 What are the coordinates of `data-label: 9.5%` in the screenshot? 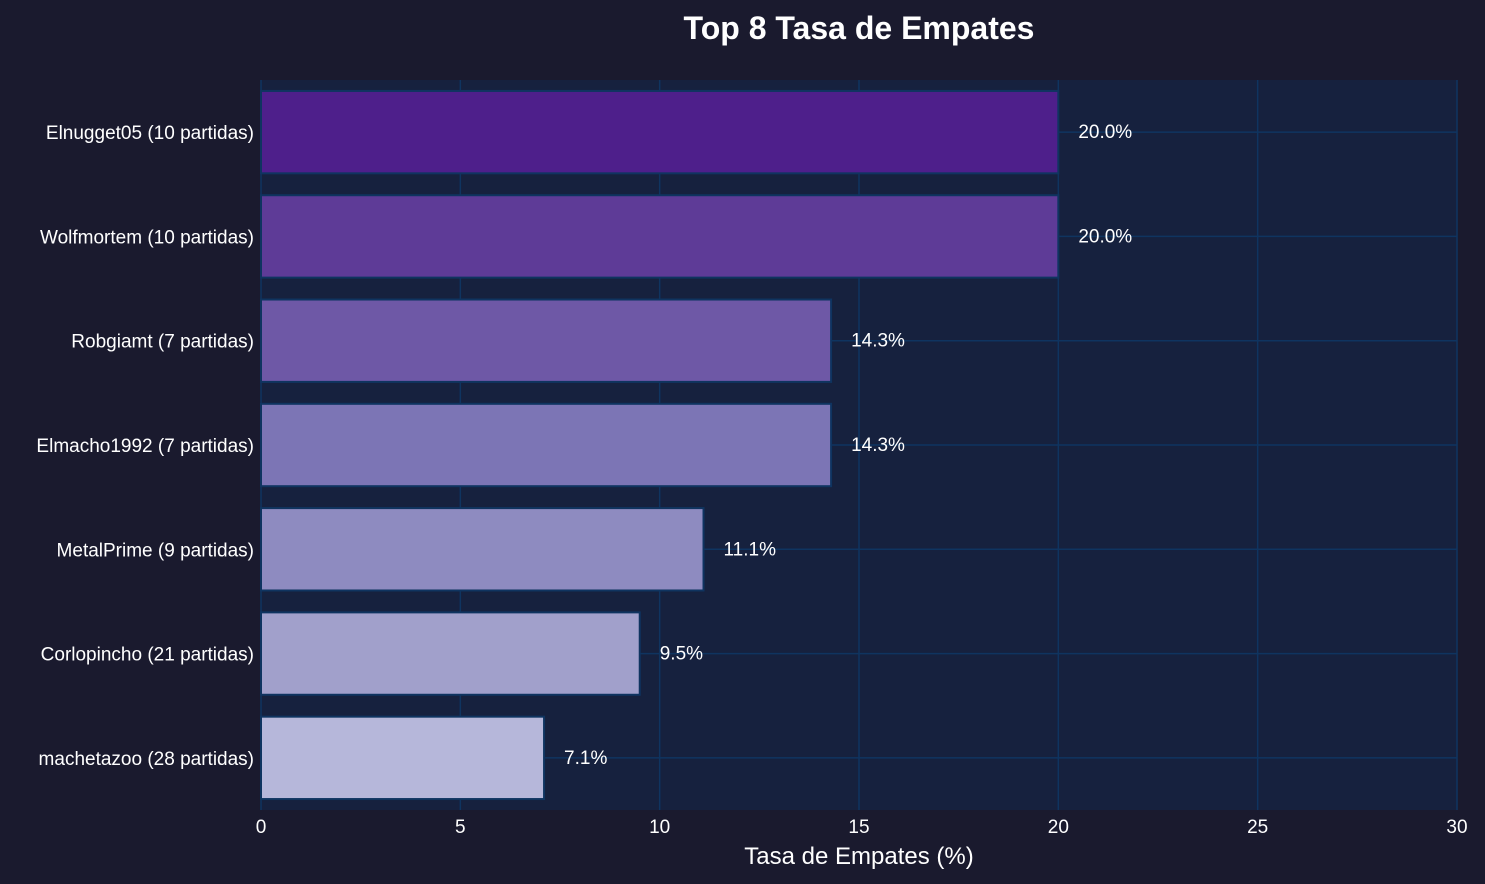 It's located at (681, 654).